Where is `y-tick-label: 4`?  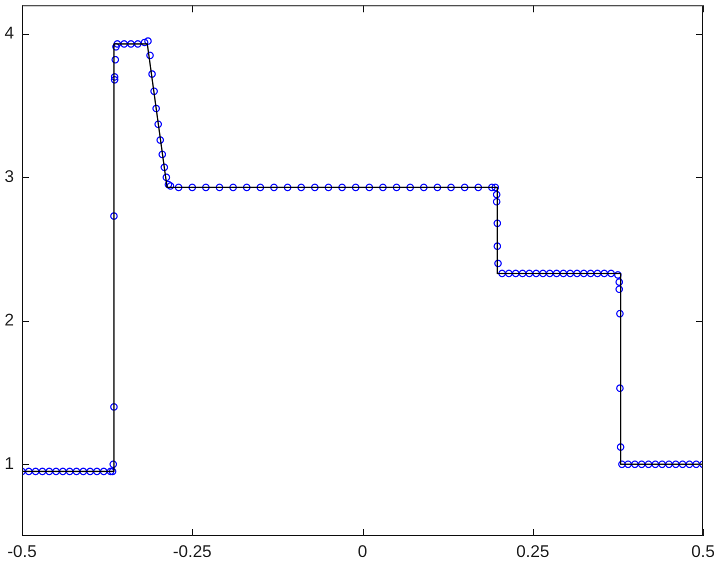 y-tick-label: 4 is located at coordinates (9, 33).